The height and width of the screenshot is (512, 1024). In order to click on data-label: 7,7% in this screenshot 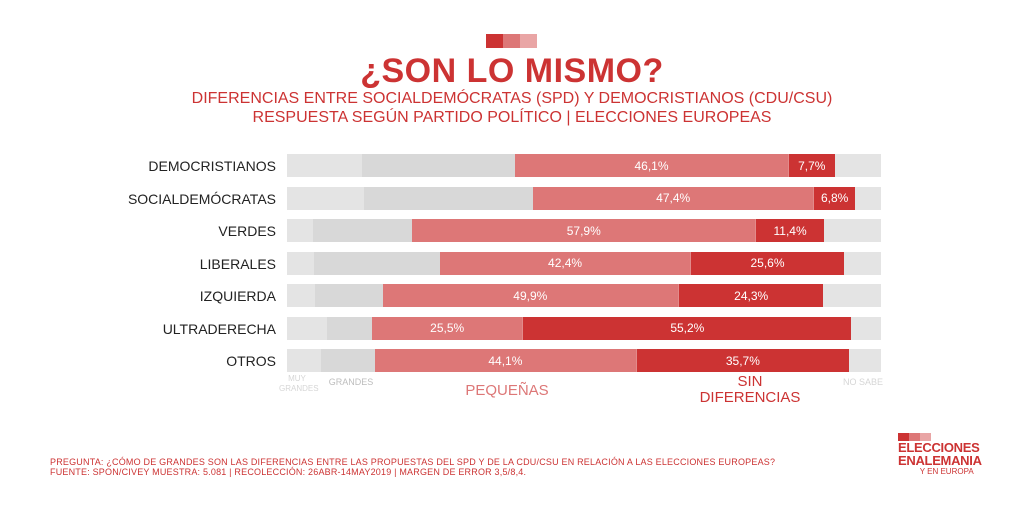, I will do `click(812, 165)`.